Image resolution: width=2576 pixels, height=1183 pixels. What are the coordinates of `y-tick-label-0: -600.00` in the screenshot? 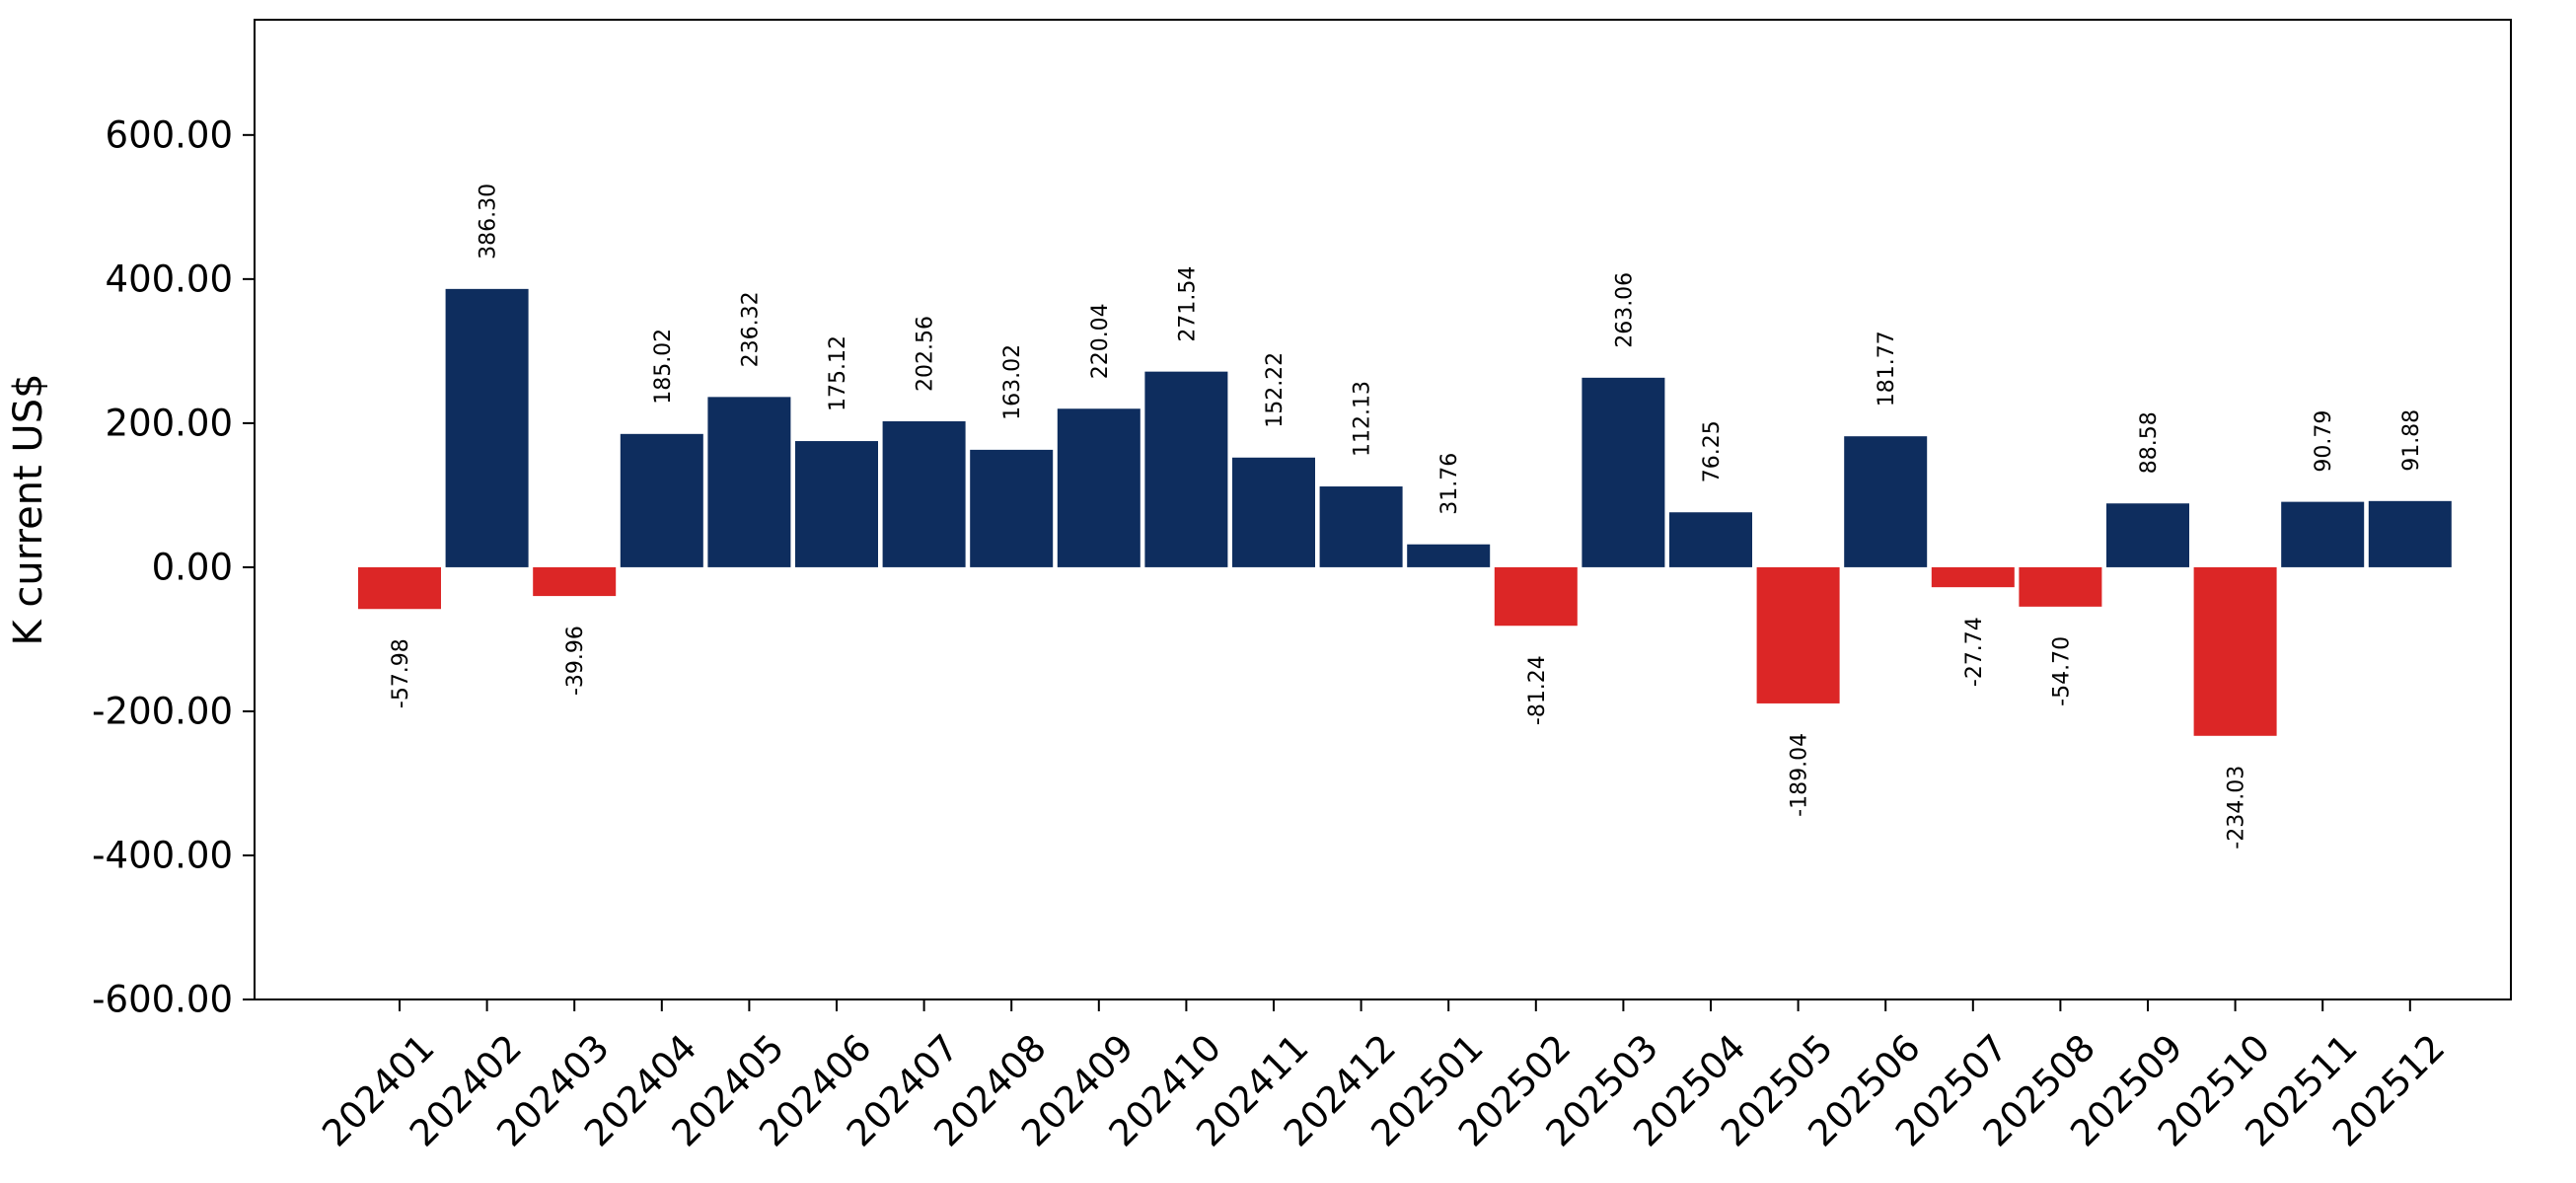 It's located at (162, 1000).